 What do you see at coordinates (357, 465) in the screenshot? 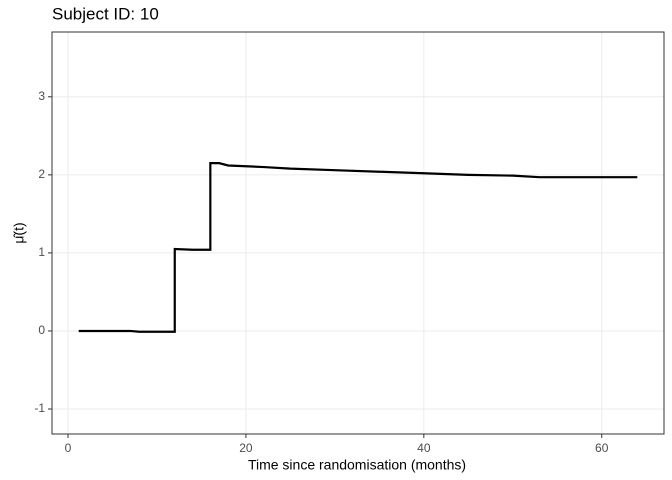
I see `x-axis-label: Time since randomisation (months)` at bounding box center [357, 465].